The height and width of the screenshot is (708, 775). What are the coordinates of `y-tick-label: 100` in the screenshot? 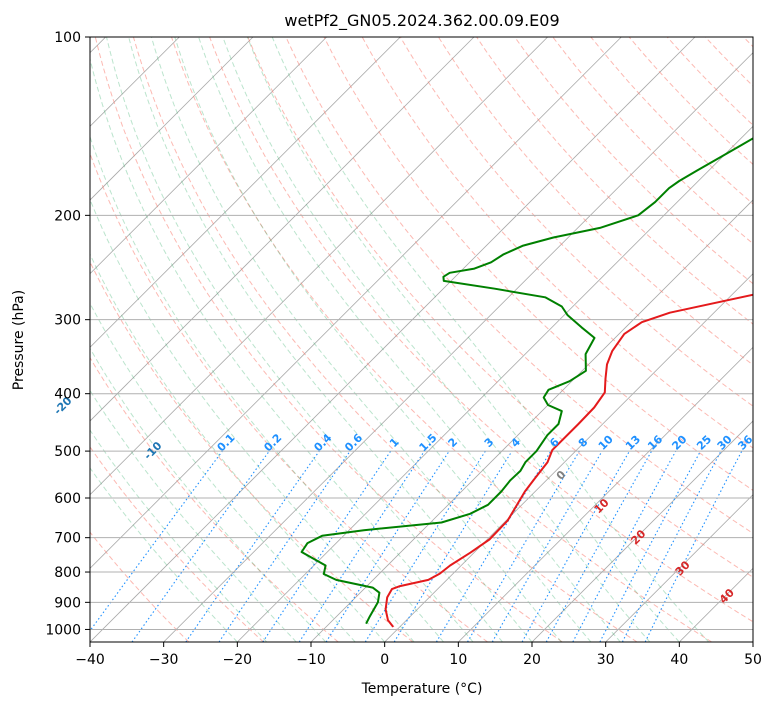 It's located at (67, 38).